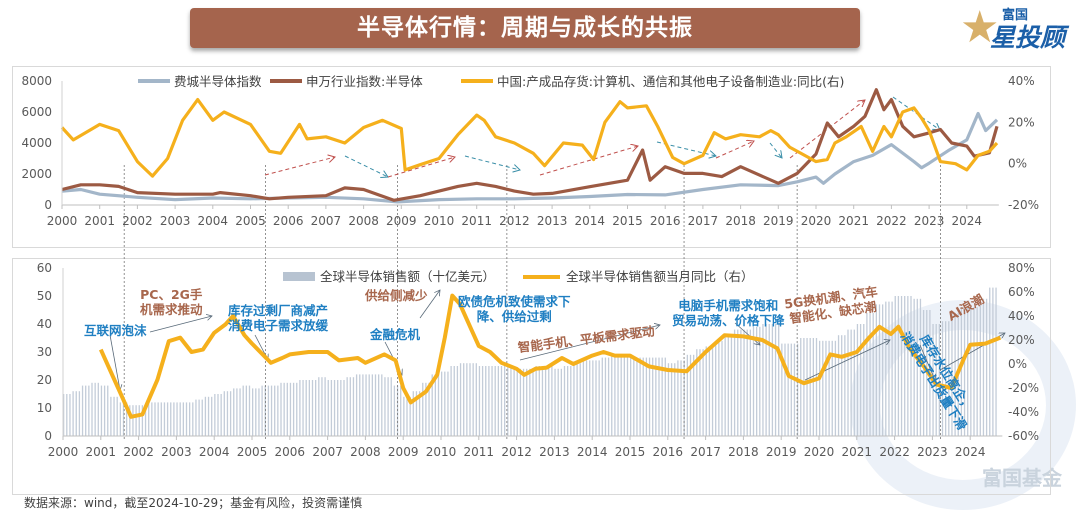 This screenshot has width=1080, height=512. Describe the element at coordinates (781, 452) in the screenshot. I see `x-tick-label: 2019` at that location.